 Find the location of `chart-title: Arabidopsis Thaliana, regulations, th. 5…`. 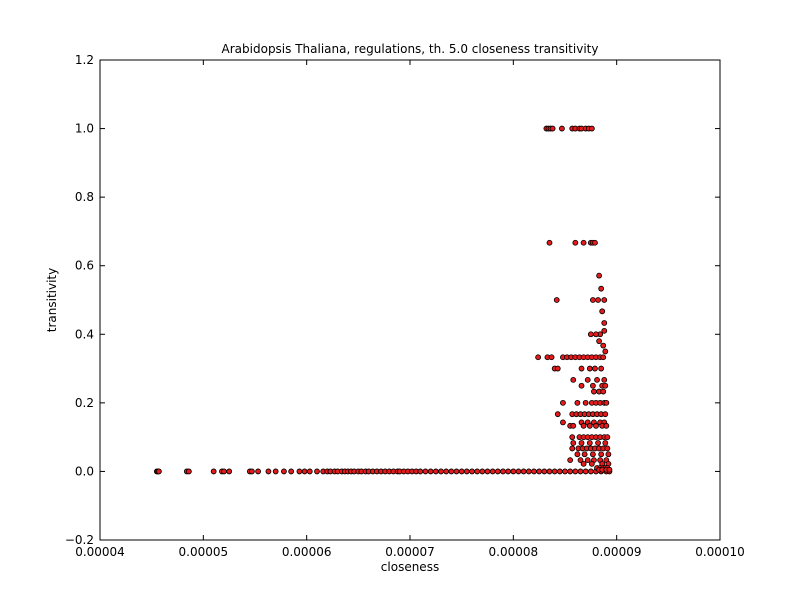

chart-title: Arabidopsis Thaliana, regulations, th. 5… is located at coordinates (410, 49).